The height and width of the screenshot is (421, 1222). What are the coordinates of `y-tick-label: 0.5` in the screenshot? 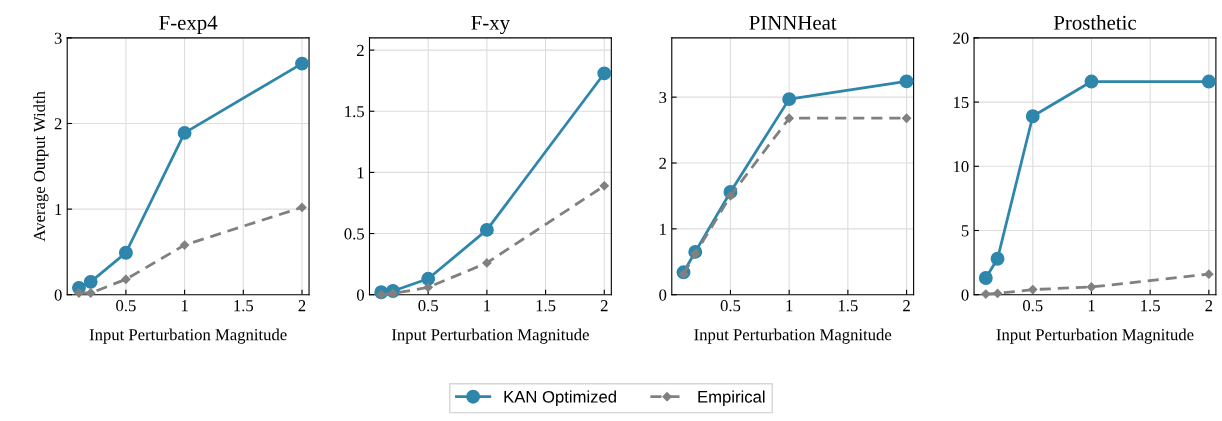 It's located at (354, 234).